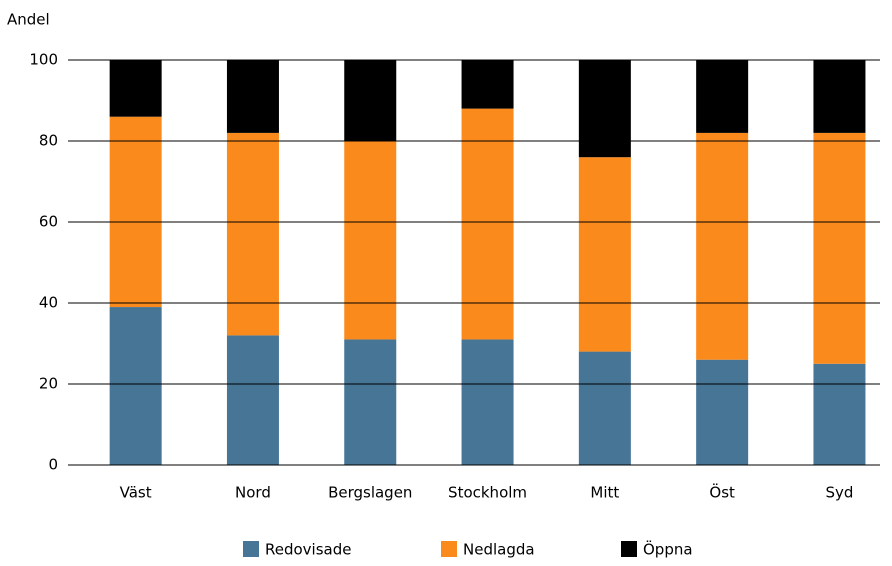  Describe the element at coordinates (28, 20) in the screenshot. I see `y-axis-label: Andel` at that location.